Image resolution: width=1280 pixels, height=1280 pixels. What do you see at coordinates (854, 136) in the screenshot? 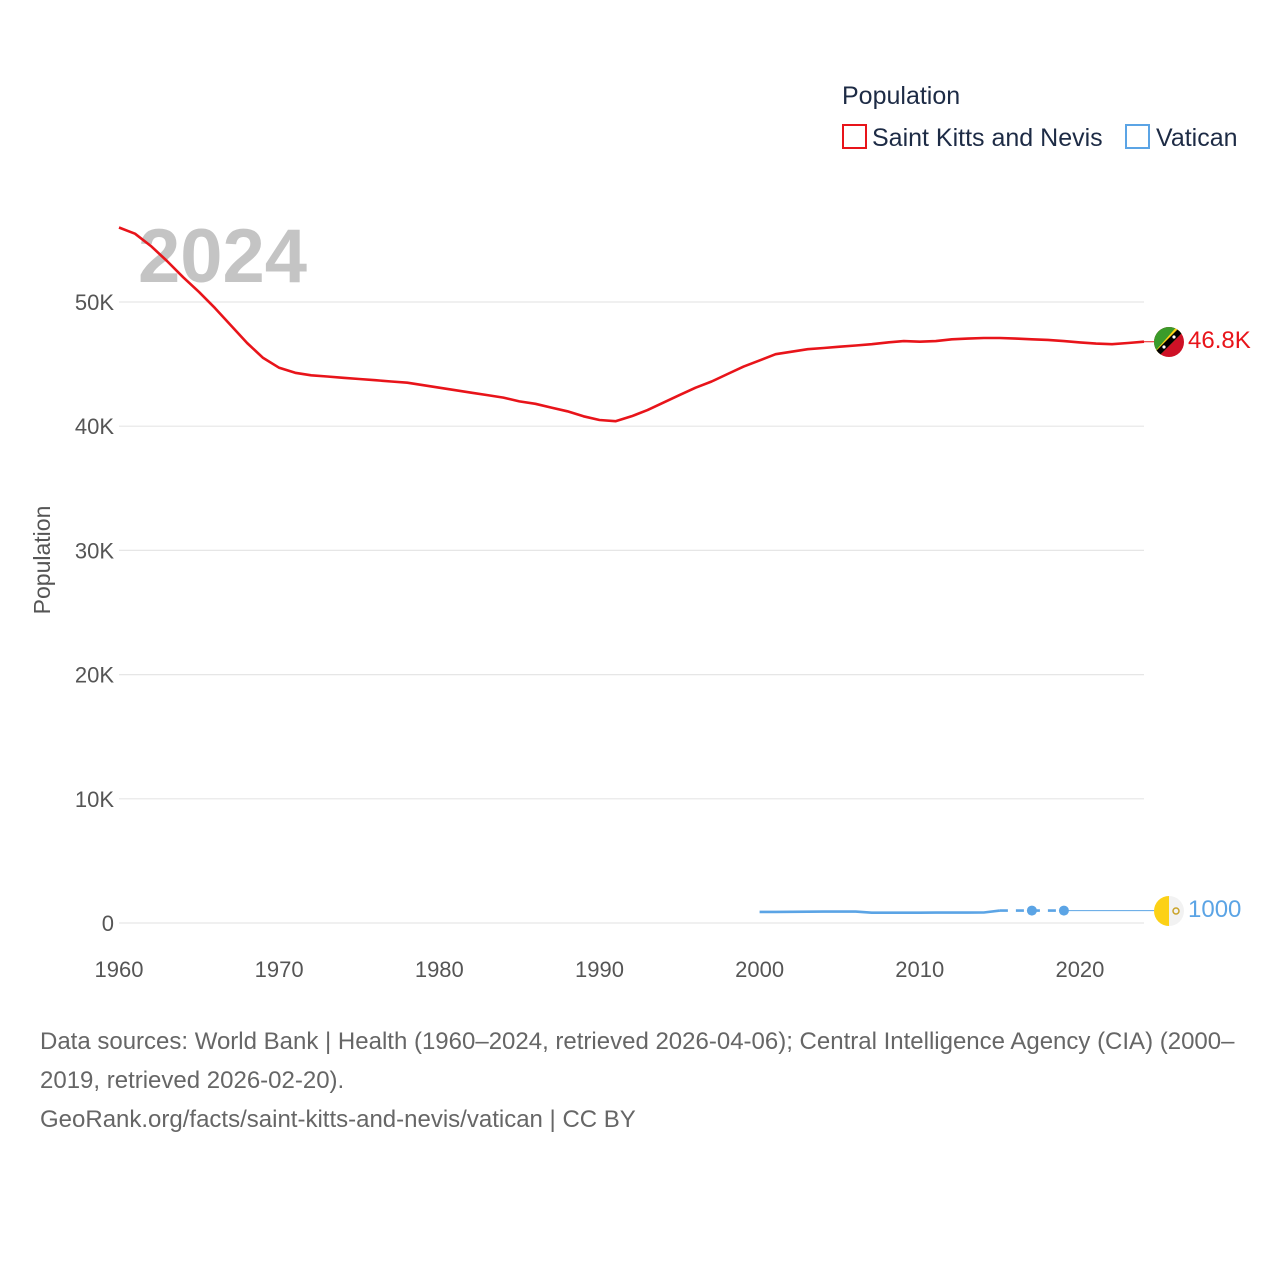
I see `legend-swatch-saint-kitts-and-nevis` at bounding box center [854, 136].